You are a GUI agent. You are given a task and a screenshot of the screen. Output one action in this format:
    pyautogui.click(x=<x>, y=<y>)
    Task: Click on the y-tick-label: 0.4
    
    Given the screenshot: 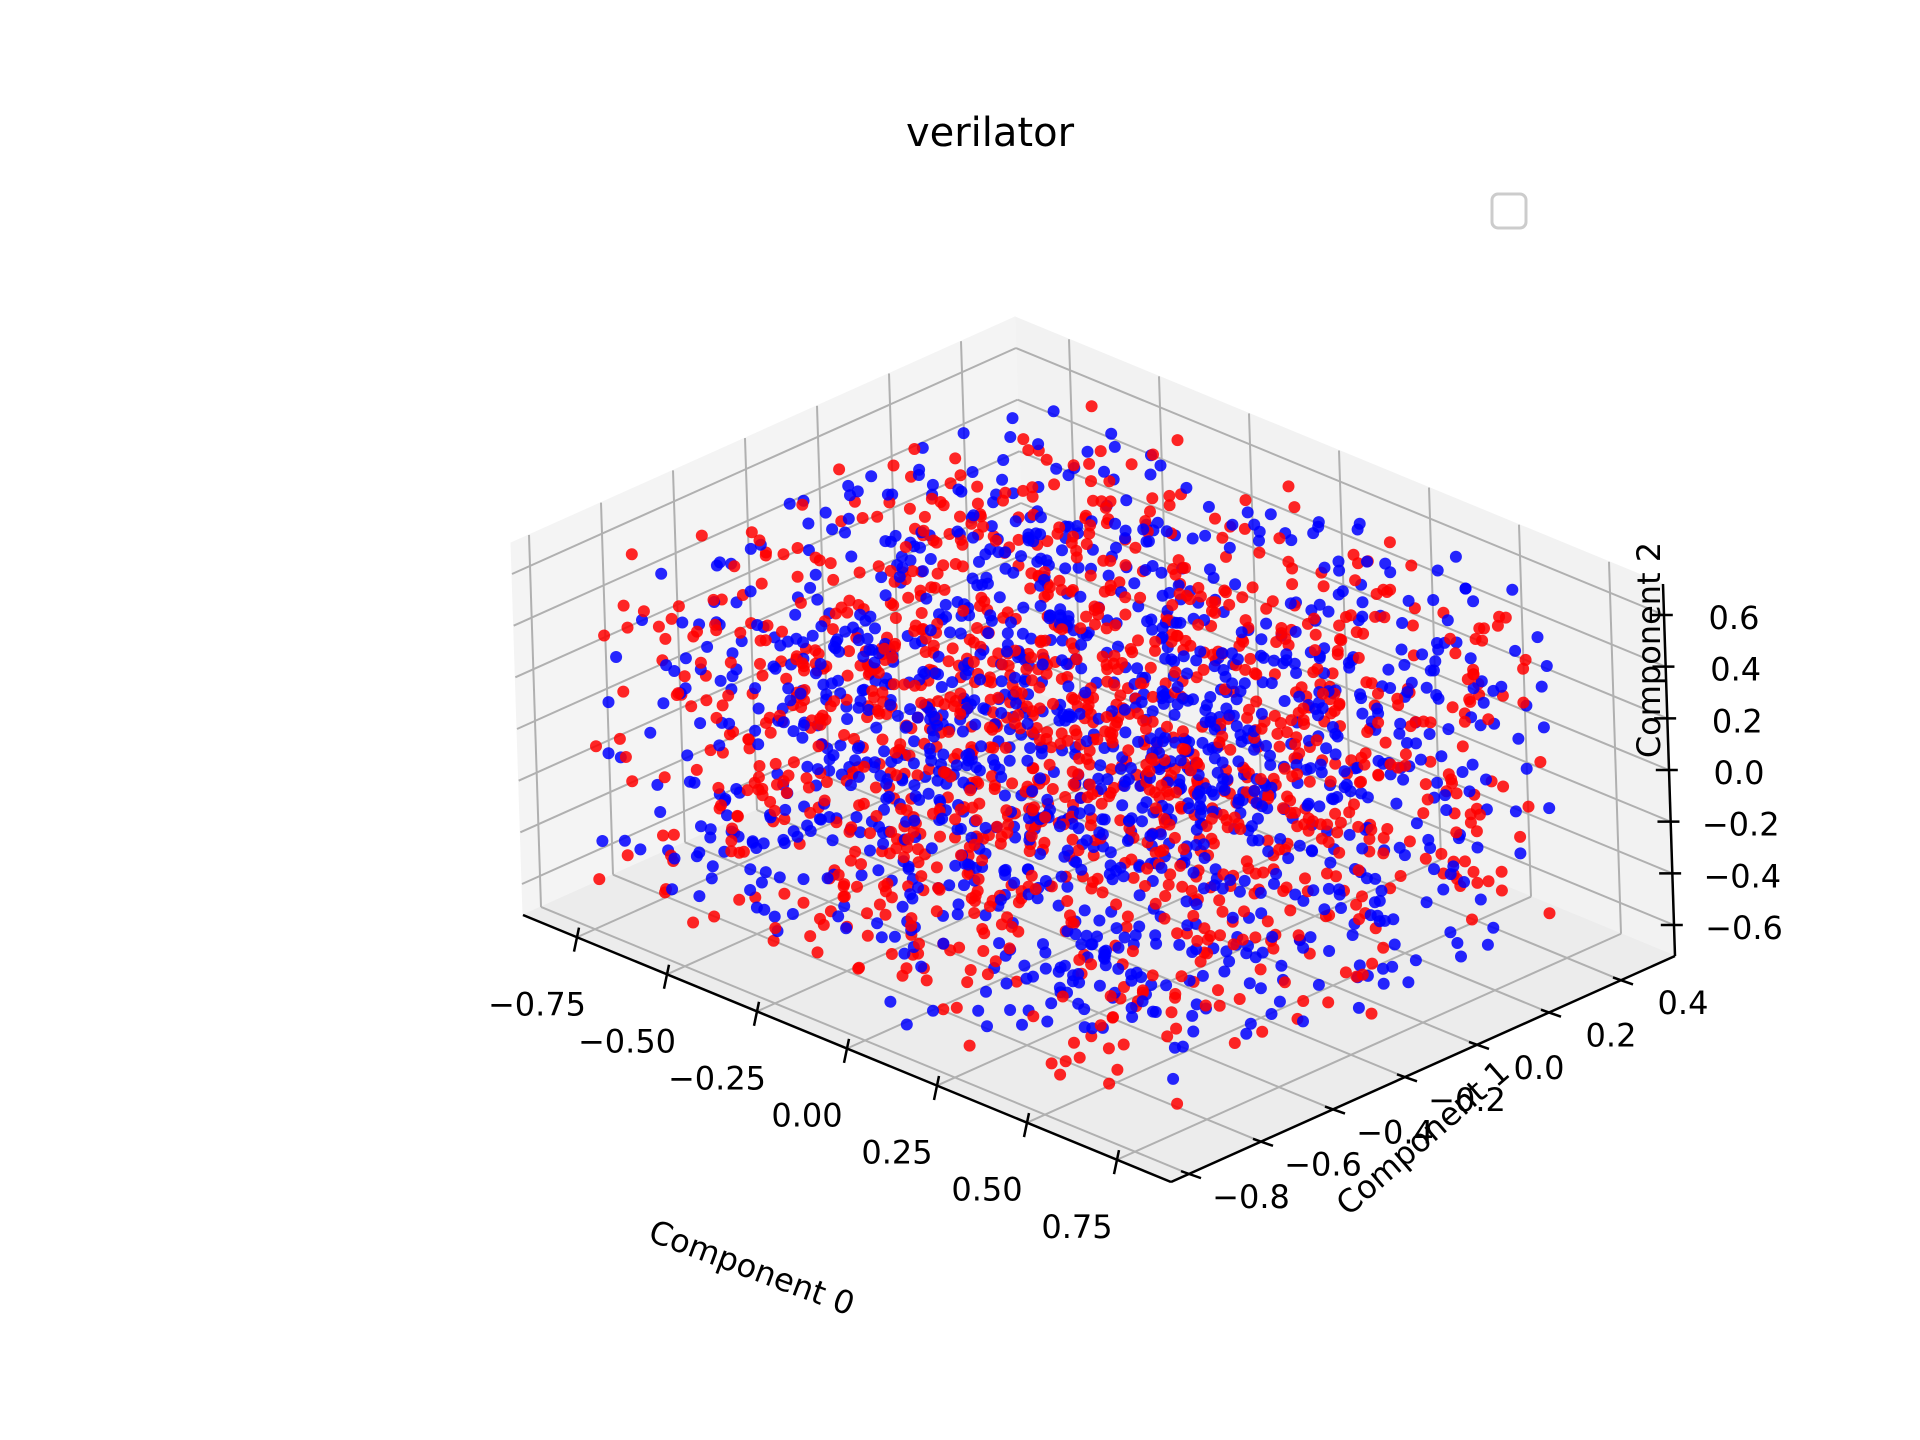 What is the action you would take?
    pyautogui.click(x=1683, y=1003)
    